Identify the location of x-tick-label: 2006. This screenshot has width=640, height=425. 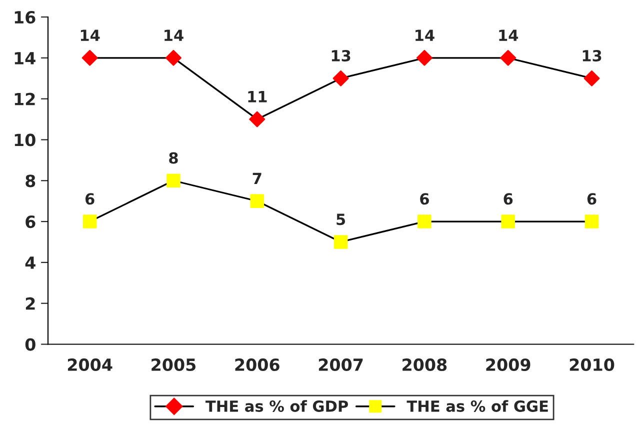
(257, 365).